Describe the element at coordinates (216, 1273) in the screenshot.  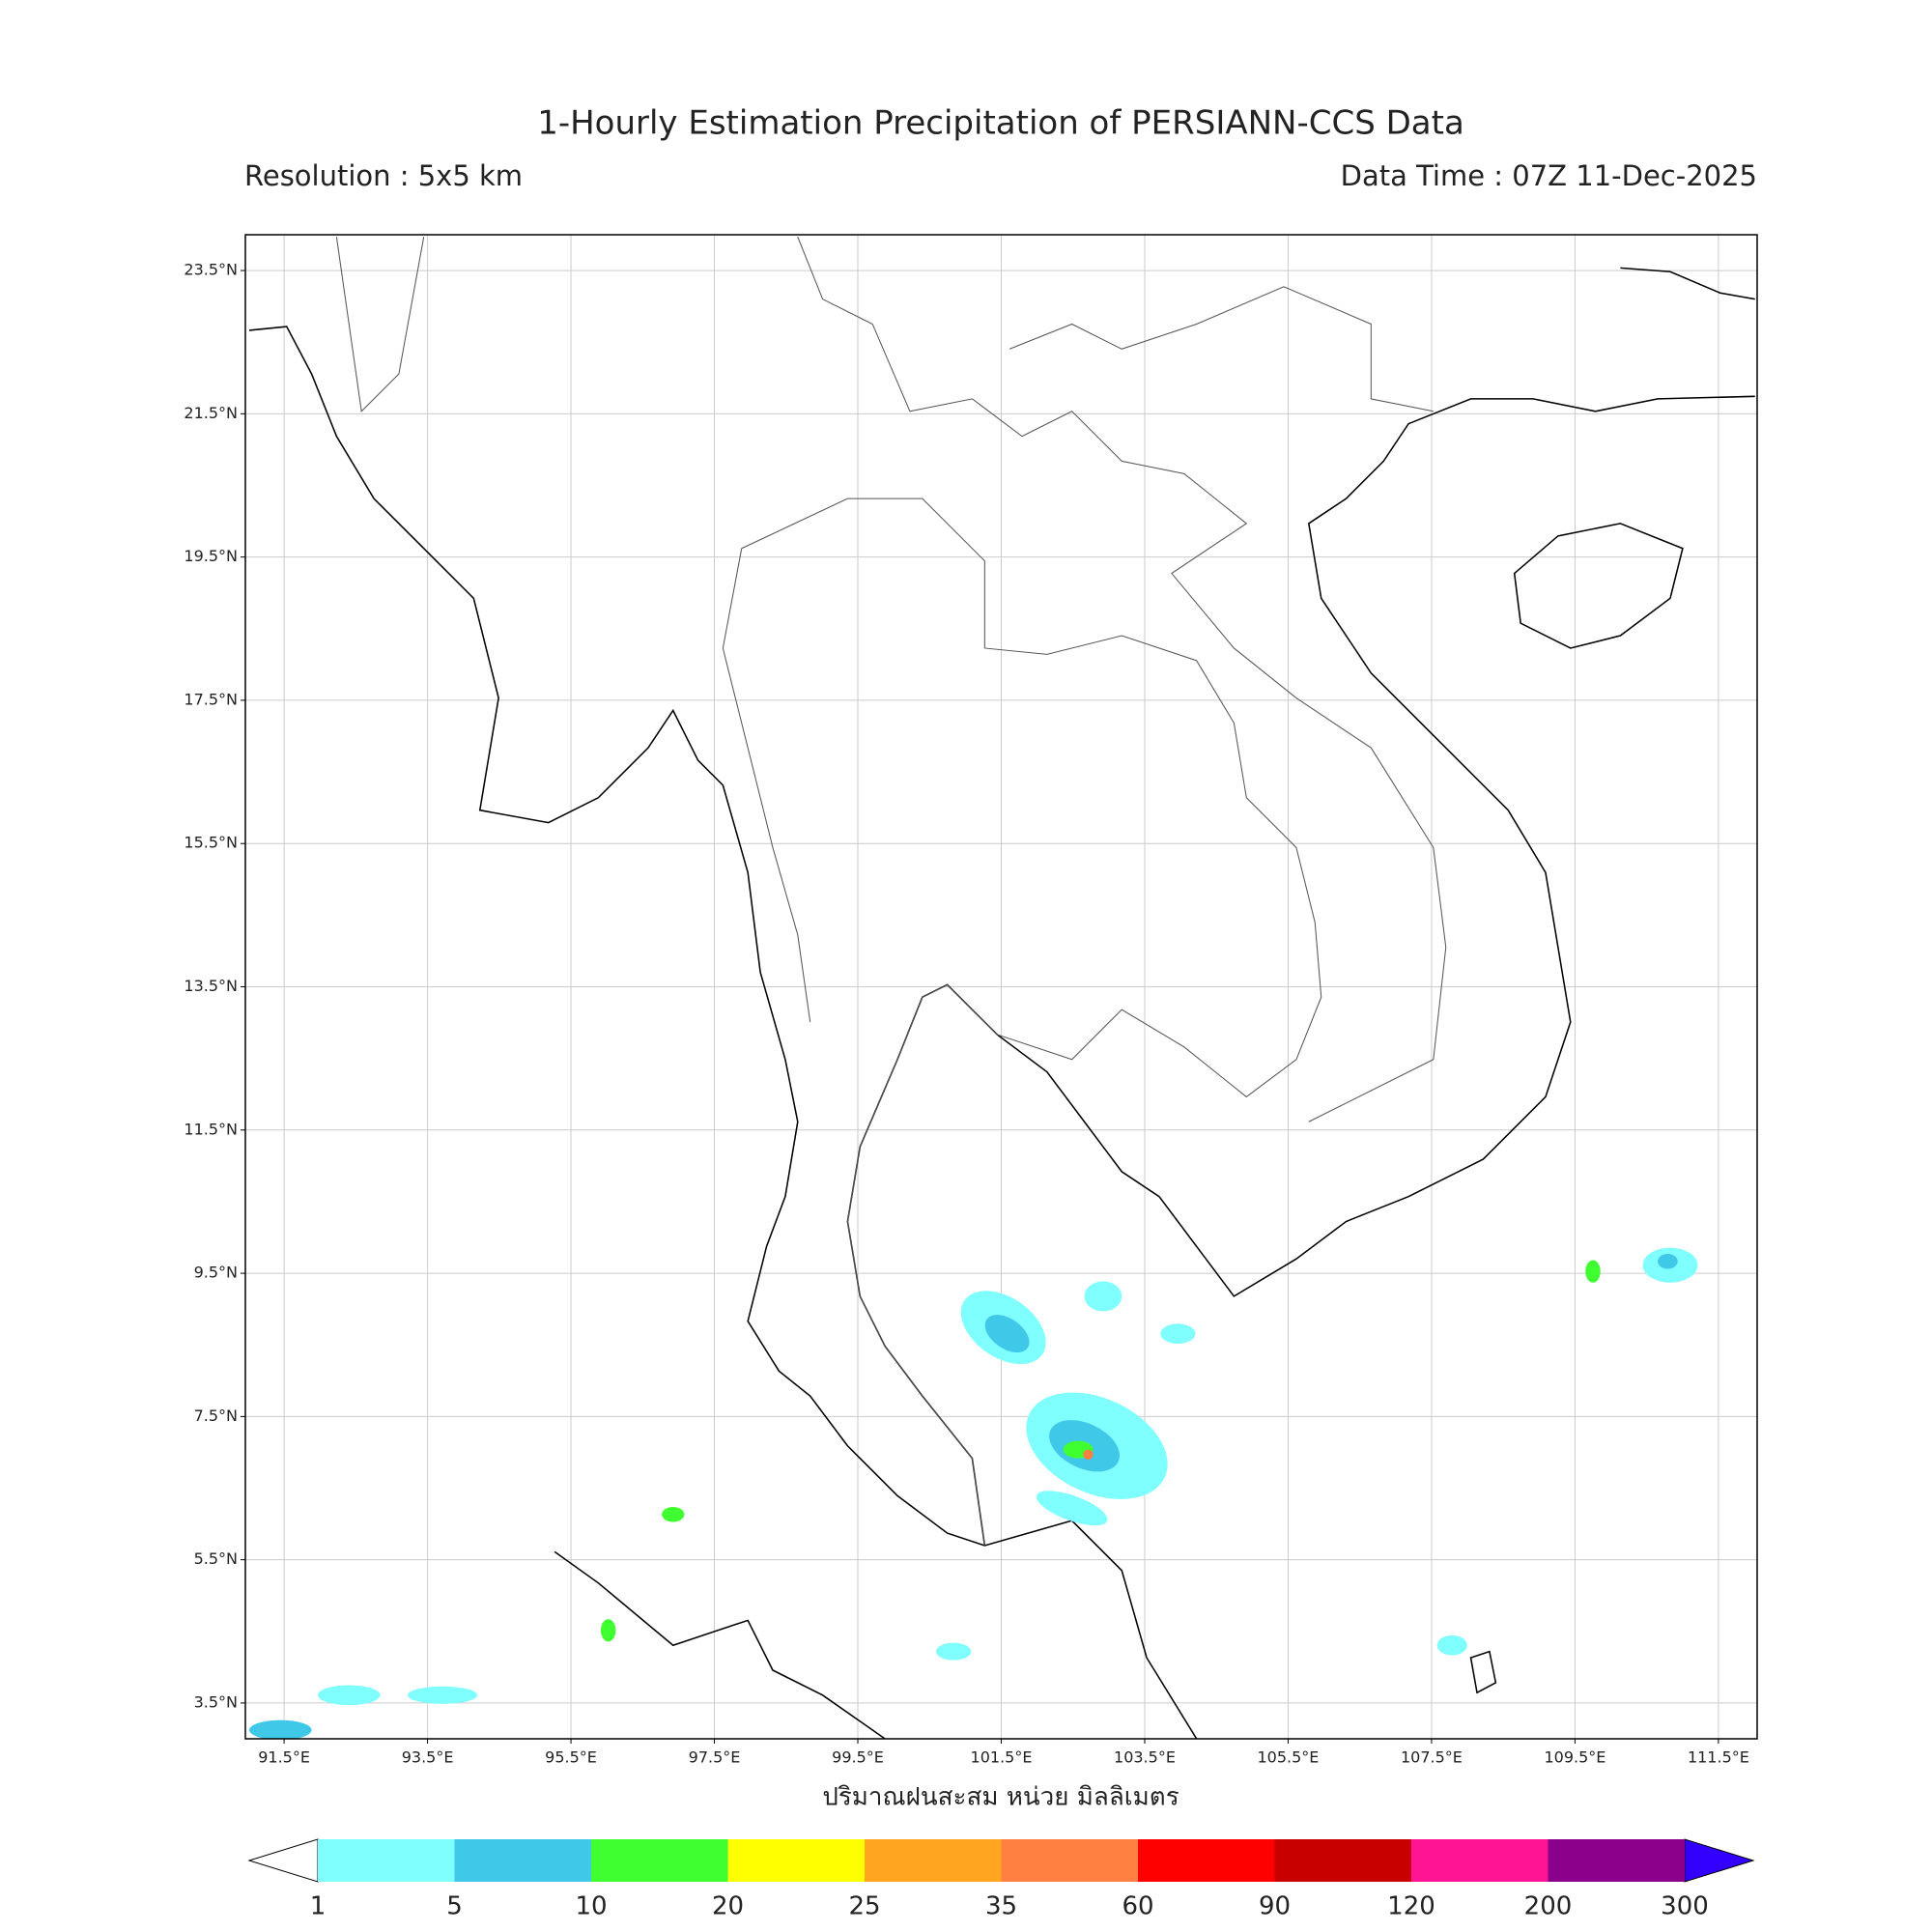
I see `lat-tick-label: 9.5°N` at that location.